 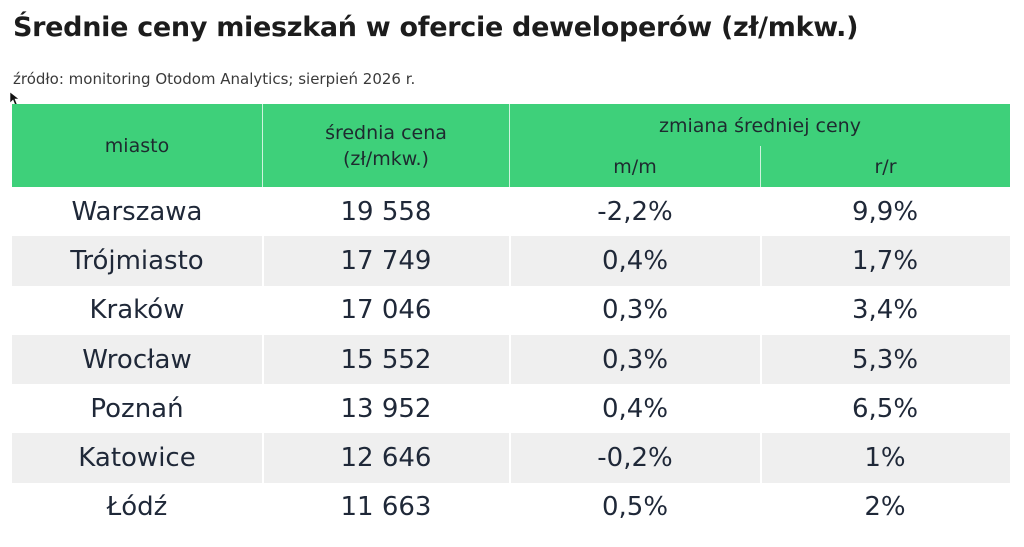 I want to click on change-mm-cell: -2,2%, so click(x=635, y=211).